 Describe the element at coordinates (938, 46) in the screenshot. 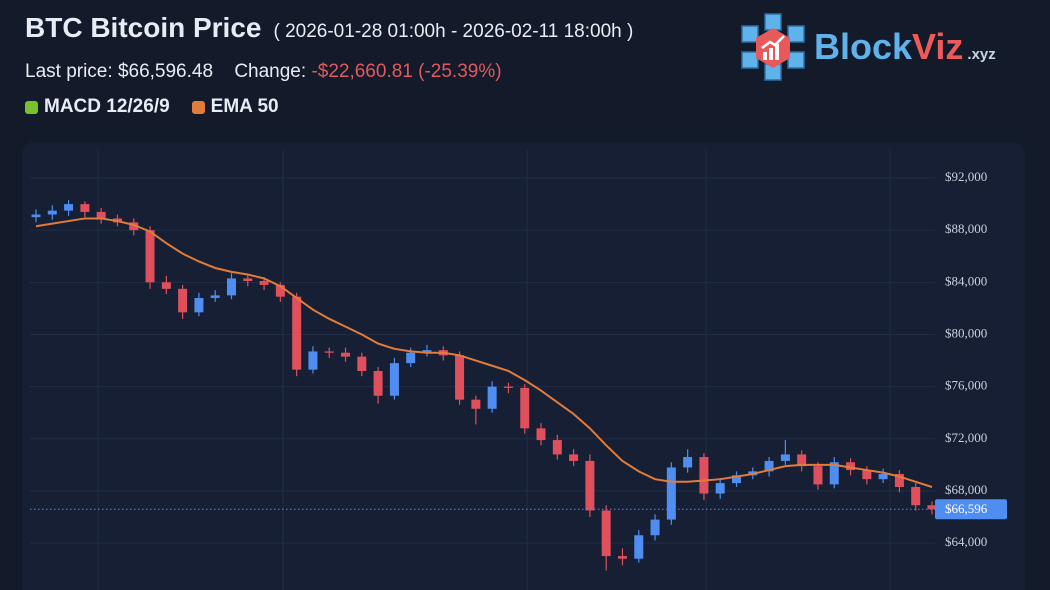

I see `logo-word: Viz` at that location.